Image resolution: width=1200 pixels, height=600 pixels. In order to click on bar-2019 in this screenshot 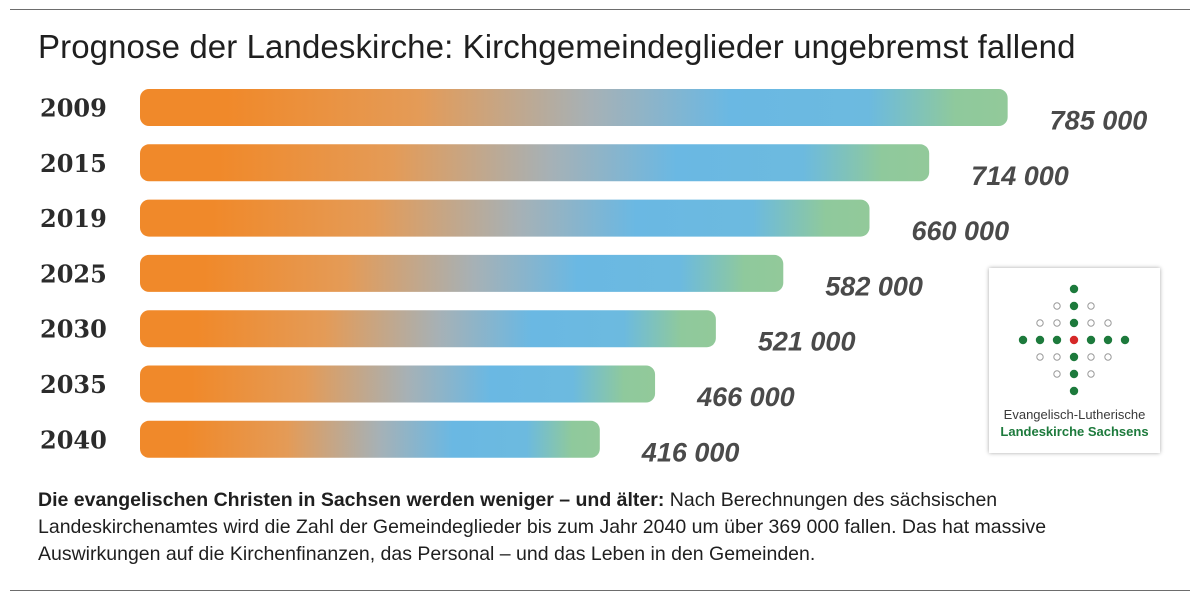, I will do `click(505, 218)`.